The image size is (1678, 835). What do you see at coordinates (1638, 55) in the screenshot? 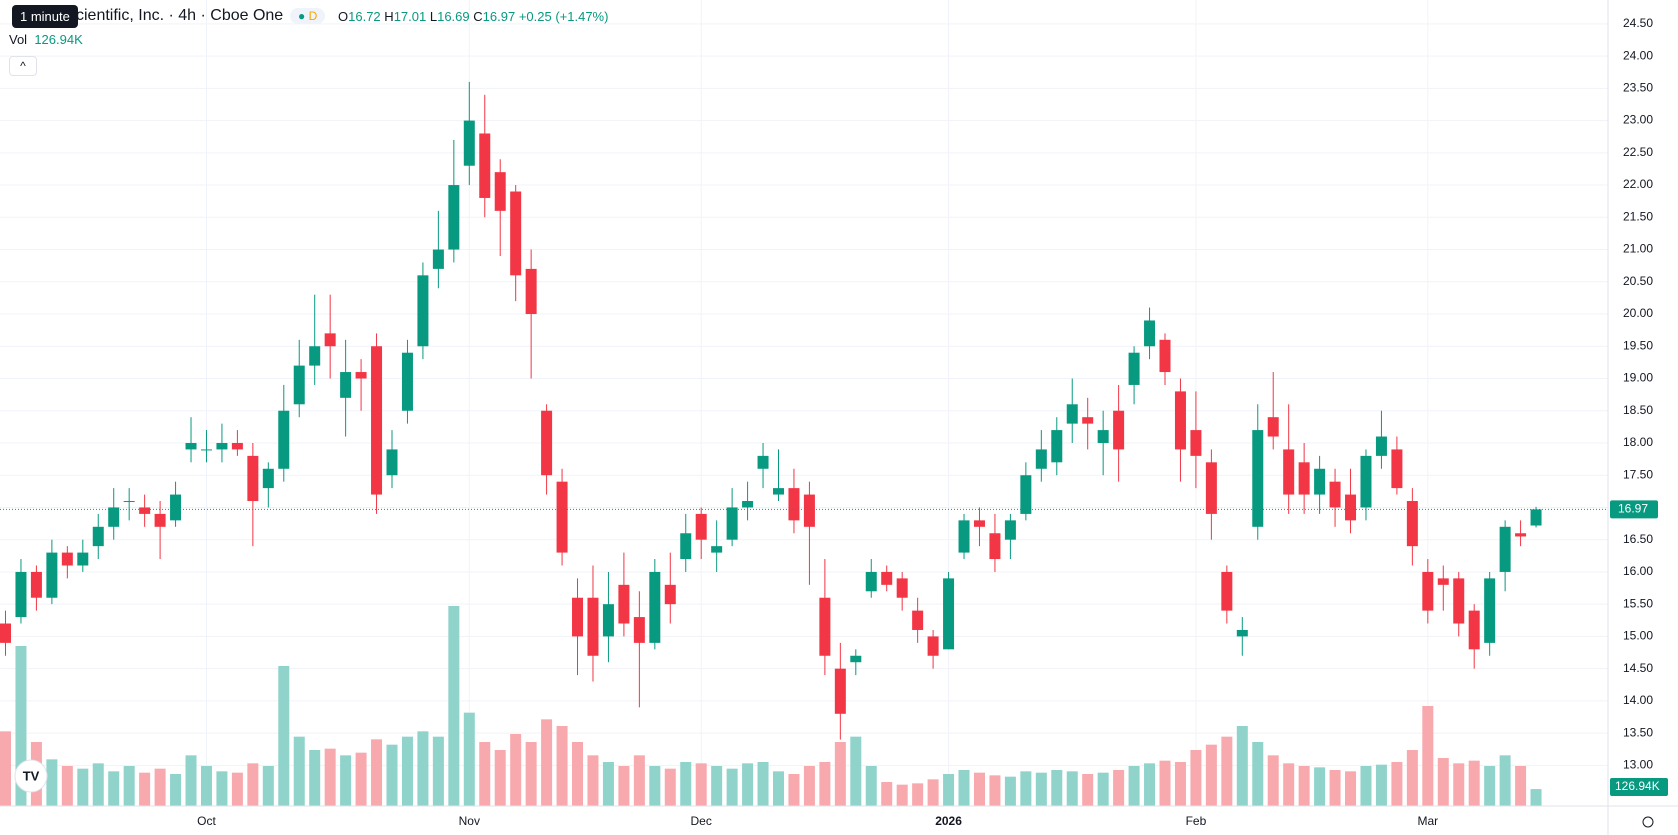
I see `y-tick-label: 24.00` at bounding box center [1638, 55].